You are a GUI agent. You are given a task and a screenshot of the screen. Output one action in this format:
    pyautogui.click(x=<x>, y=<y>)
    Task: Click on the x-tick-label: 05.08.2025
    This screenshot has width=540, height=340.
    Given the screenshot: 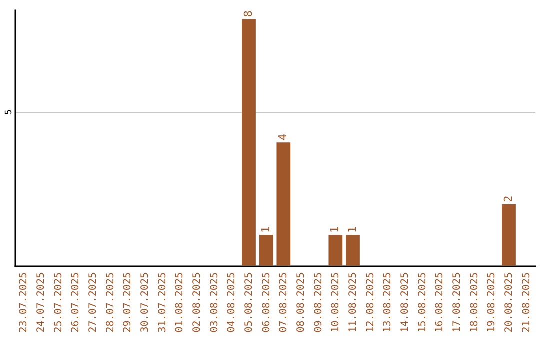 What is the action you would take?
    pyautogui.click(x=249, y=302)
    